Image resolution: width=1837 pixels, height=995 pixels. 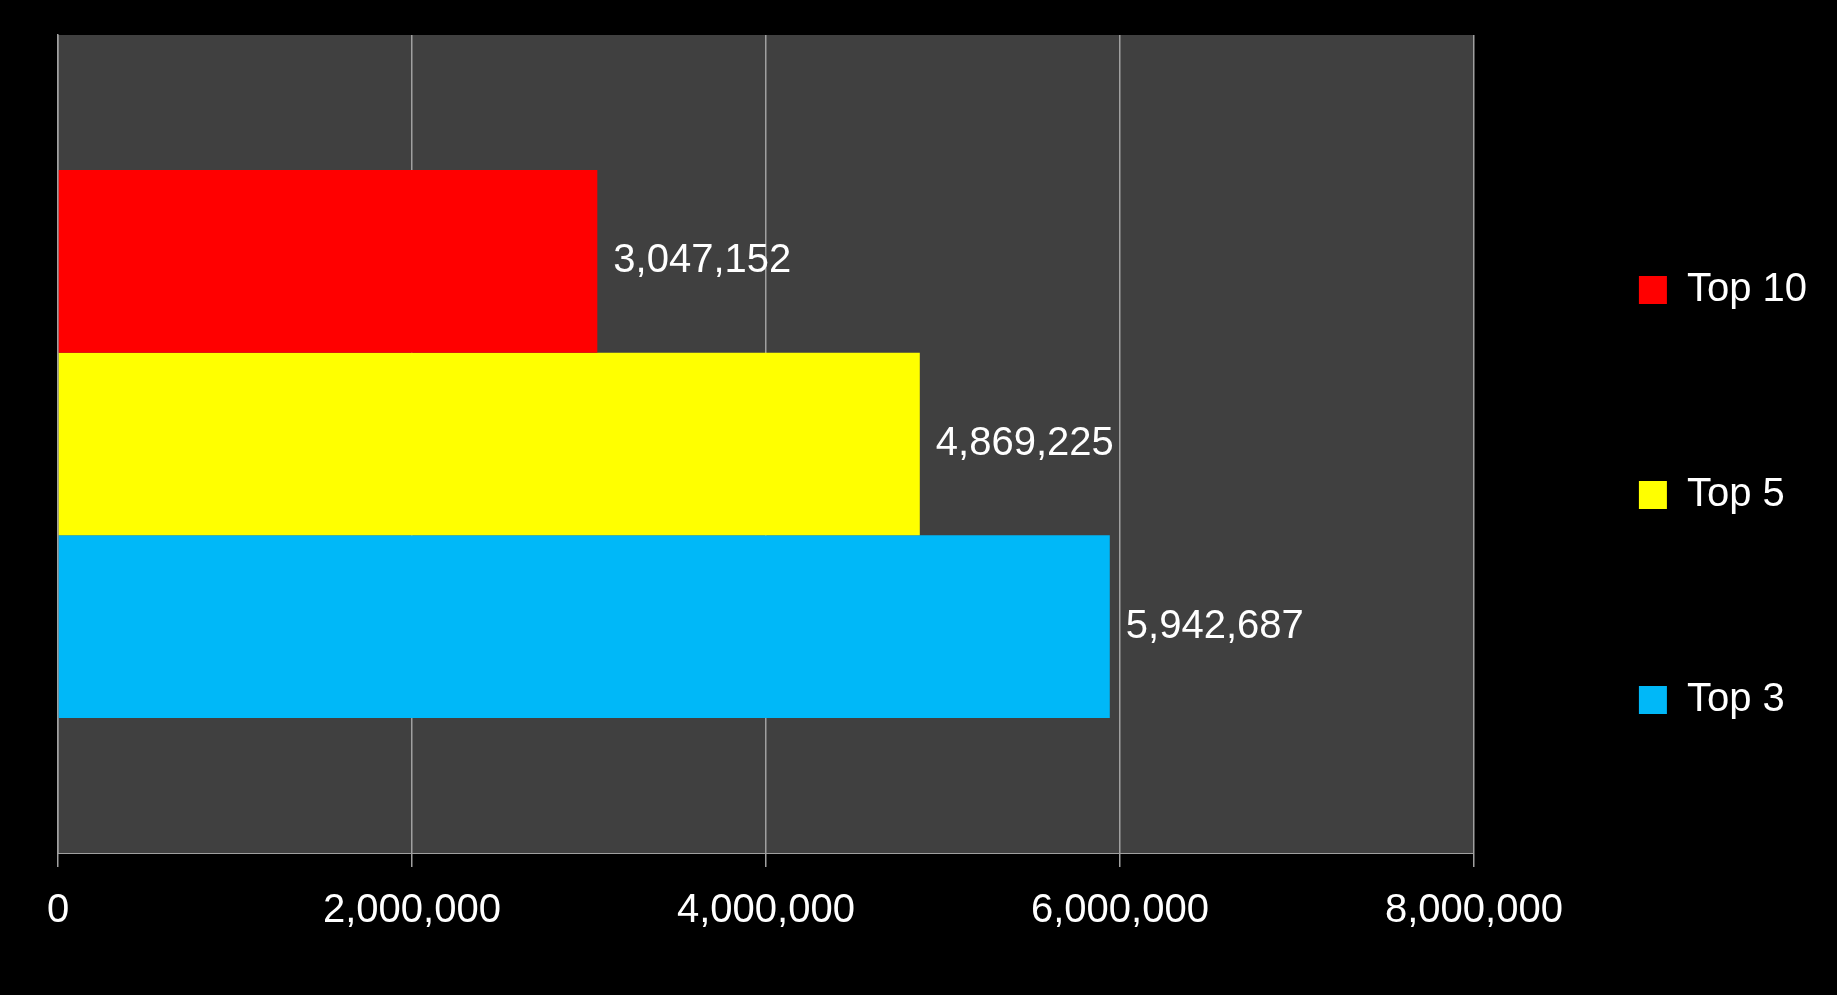 I want to click on x-tick-label: 6,000,000, so click(x=1119, y=908).